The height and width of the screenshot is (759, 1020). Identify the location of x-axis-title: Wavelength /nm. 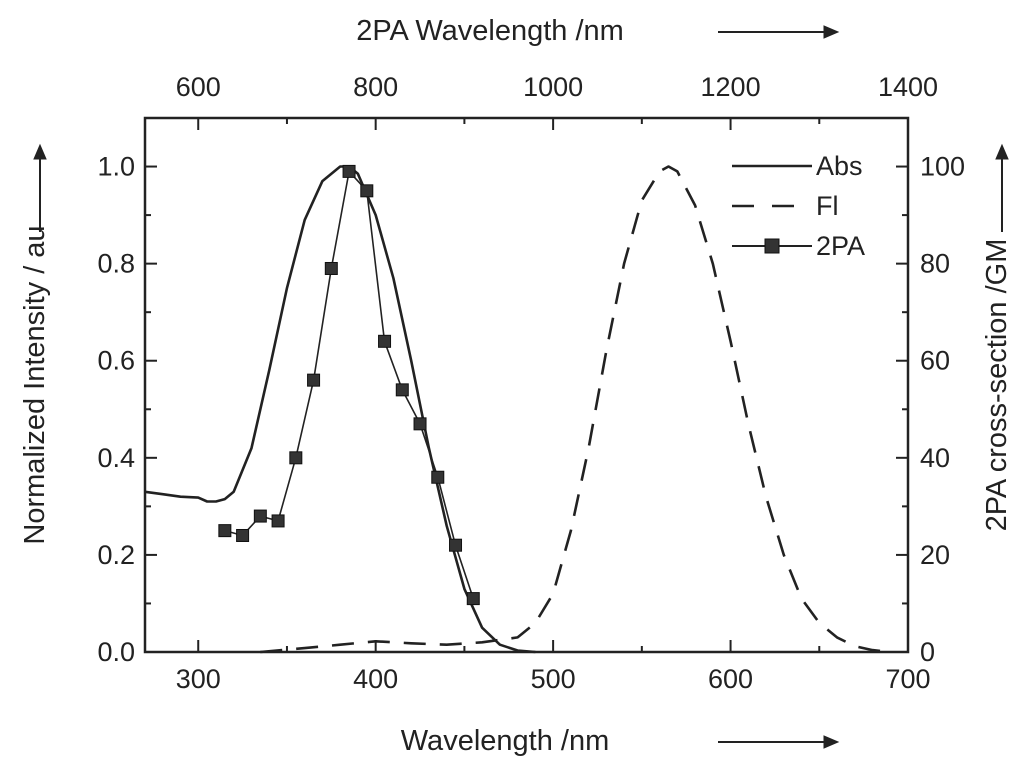
(505, 741).